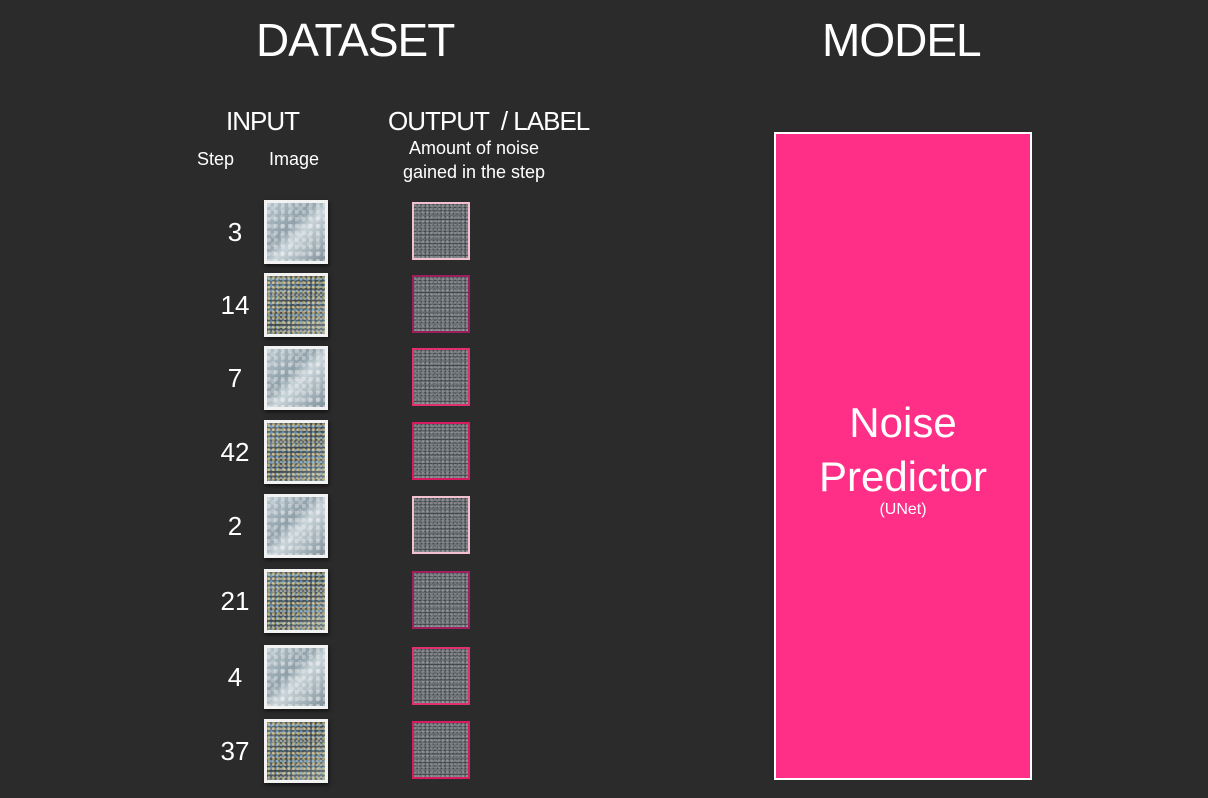  I want to click on step-number: 3, so click(235, 232).